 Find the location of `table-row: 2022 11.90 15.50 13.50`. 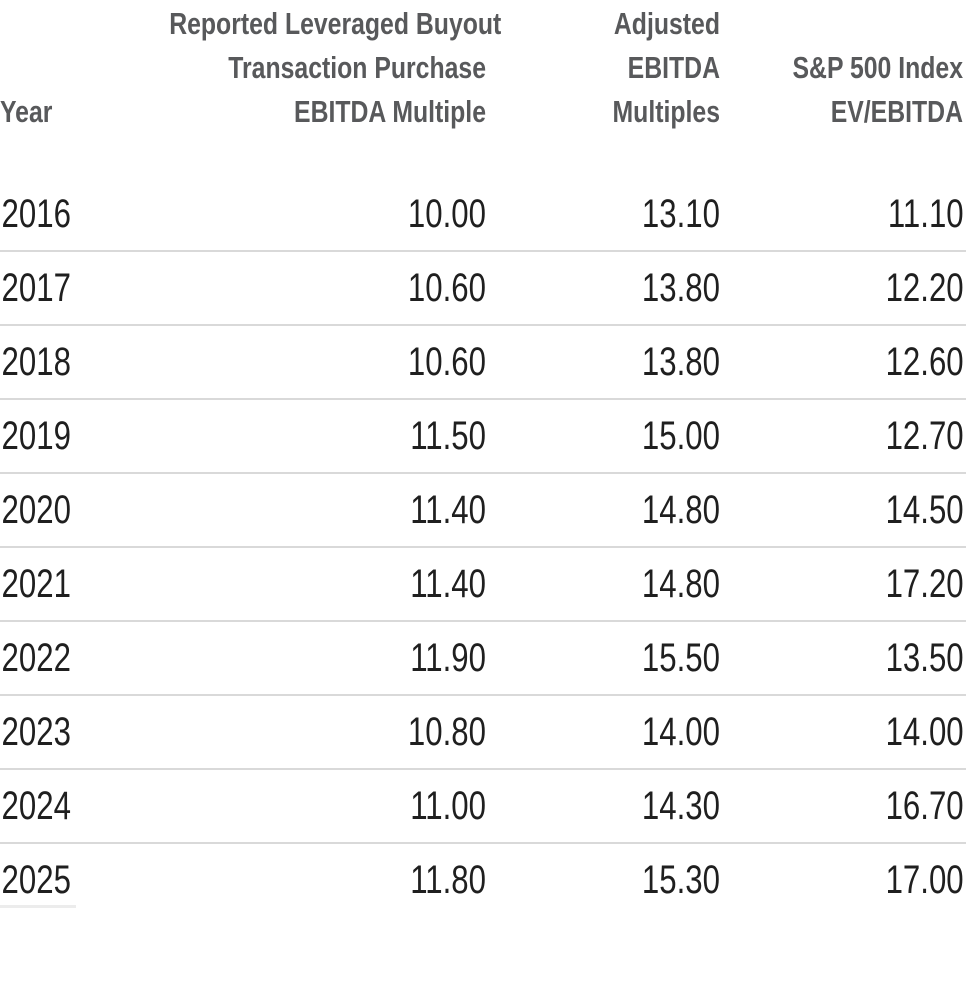

table-row: 2022 11.90 15.50 13.50 is located at coordinates (483, 659).